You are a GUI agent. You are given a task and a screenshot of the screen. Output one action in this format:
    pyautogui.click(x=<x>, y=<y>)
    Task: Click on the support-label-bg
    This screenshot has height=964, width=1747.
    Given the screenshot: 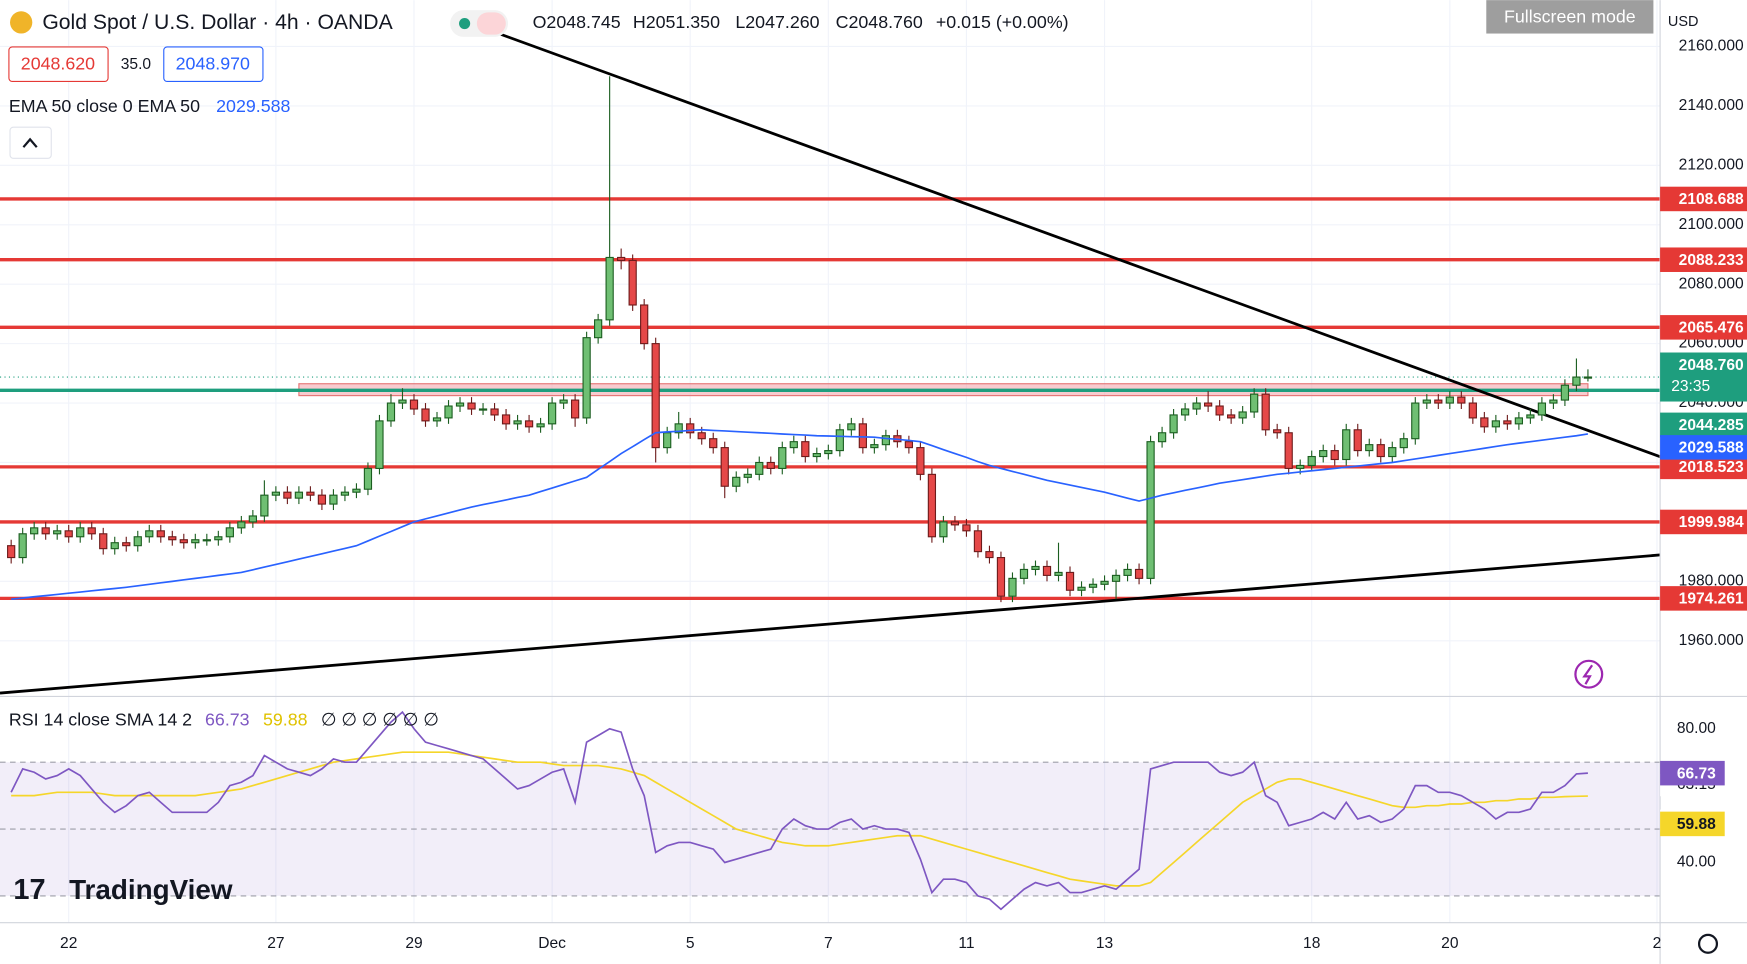 What is the action you would take?
    pyautogui.click(x=1703, y=425)
    